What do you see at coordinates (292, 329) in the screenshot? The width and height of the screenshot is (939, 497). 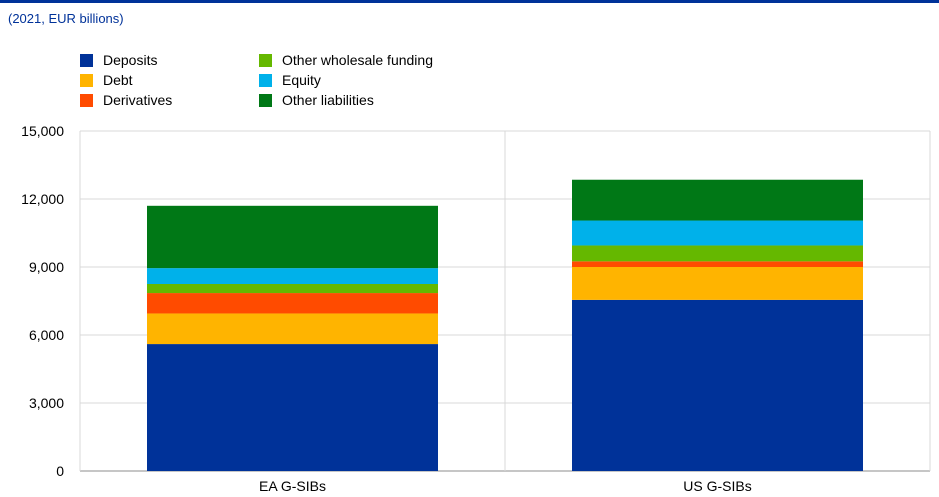 I see `bar-segment-debt-ea-g-sibs` at bounding box center [292, 329].